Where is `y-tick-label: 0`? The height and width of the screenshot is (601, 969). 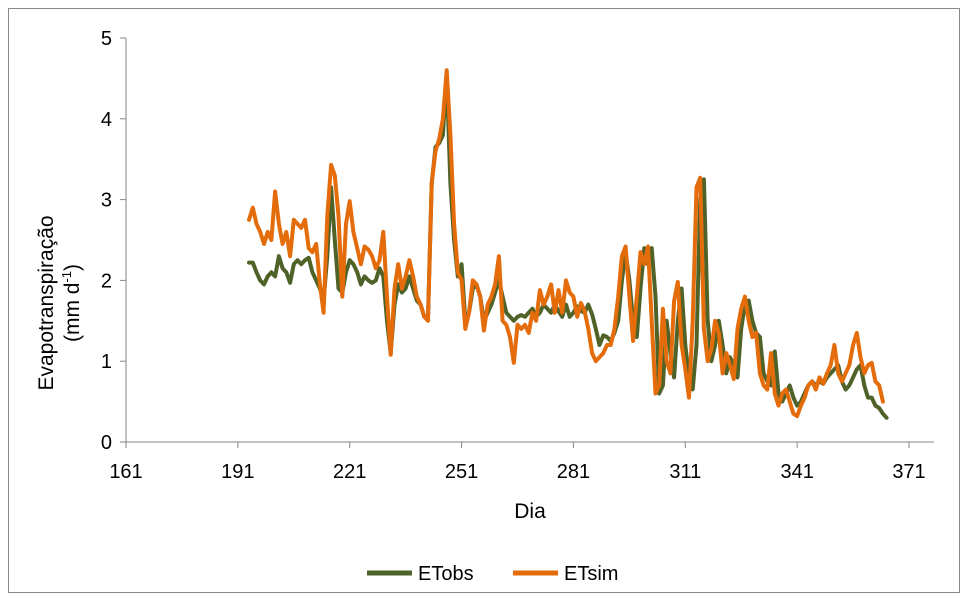 y-tick-label: 0 is located at coordinates (106, 443).